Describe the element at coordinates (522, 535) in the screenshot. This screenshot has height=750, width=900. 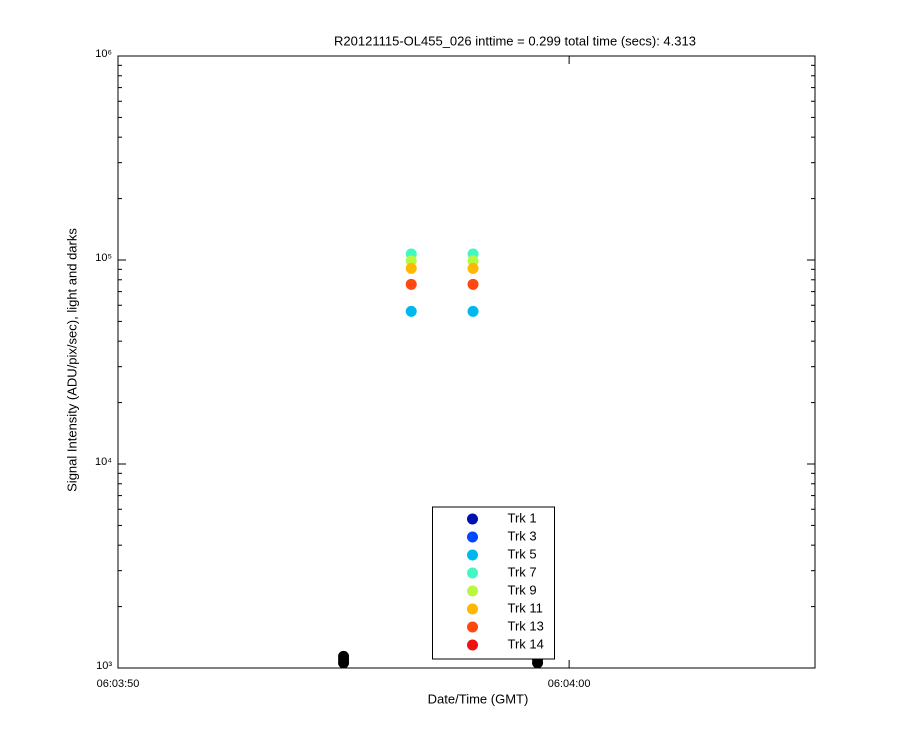
I see `legend-label: Trk 3` at that location.